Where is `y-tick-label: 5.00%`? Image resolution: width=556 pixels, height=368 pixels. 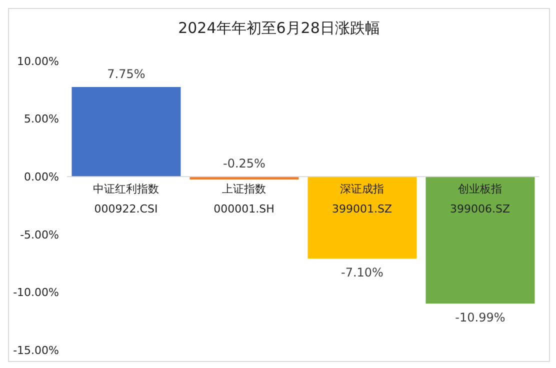 y-tick-label: 5.00% is located at coordinates (41, 119).